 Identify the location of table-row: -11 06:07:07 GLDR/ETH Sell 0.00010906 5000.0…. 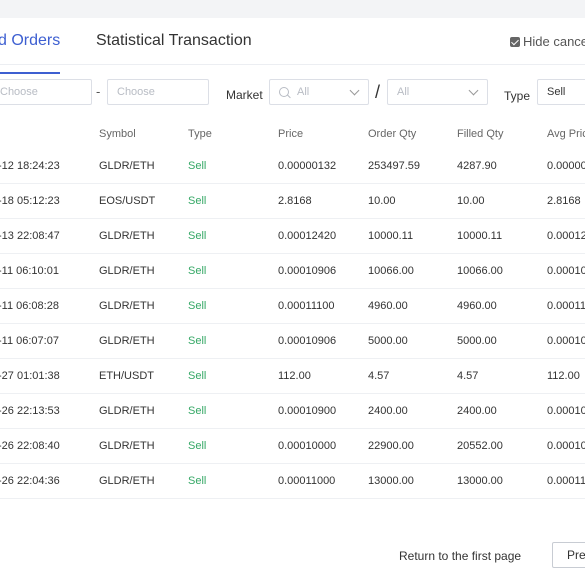
(292, 341).